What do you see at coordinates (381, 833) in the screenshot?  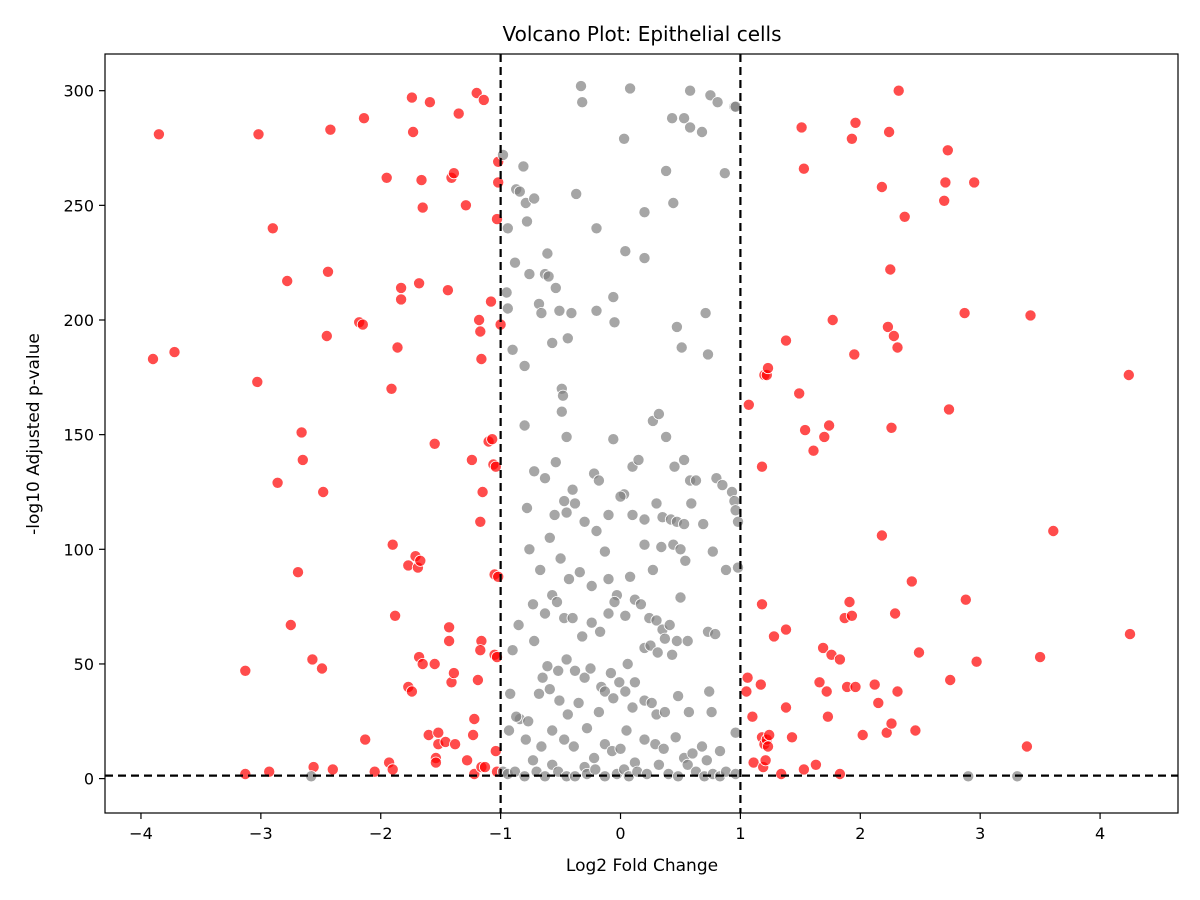 I see `x-tick-label: −2` at bounding box center [381, 833].